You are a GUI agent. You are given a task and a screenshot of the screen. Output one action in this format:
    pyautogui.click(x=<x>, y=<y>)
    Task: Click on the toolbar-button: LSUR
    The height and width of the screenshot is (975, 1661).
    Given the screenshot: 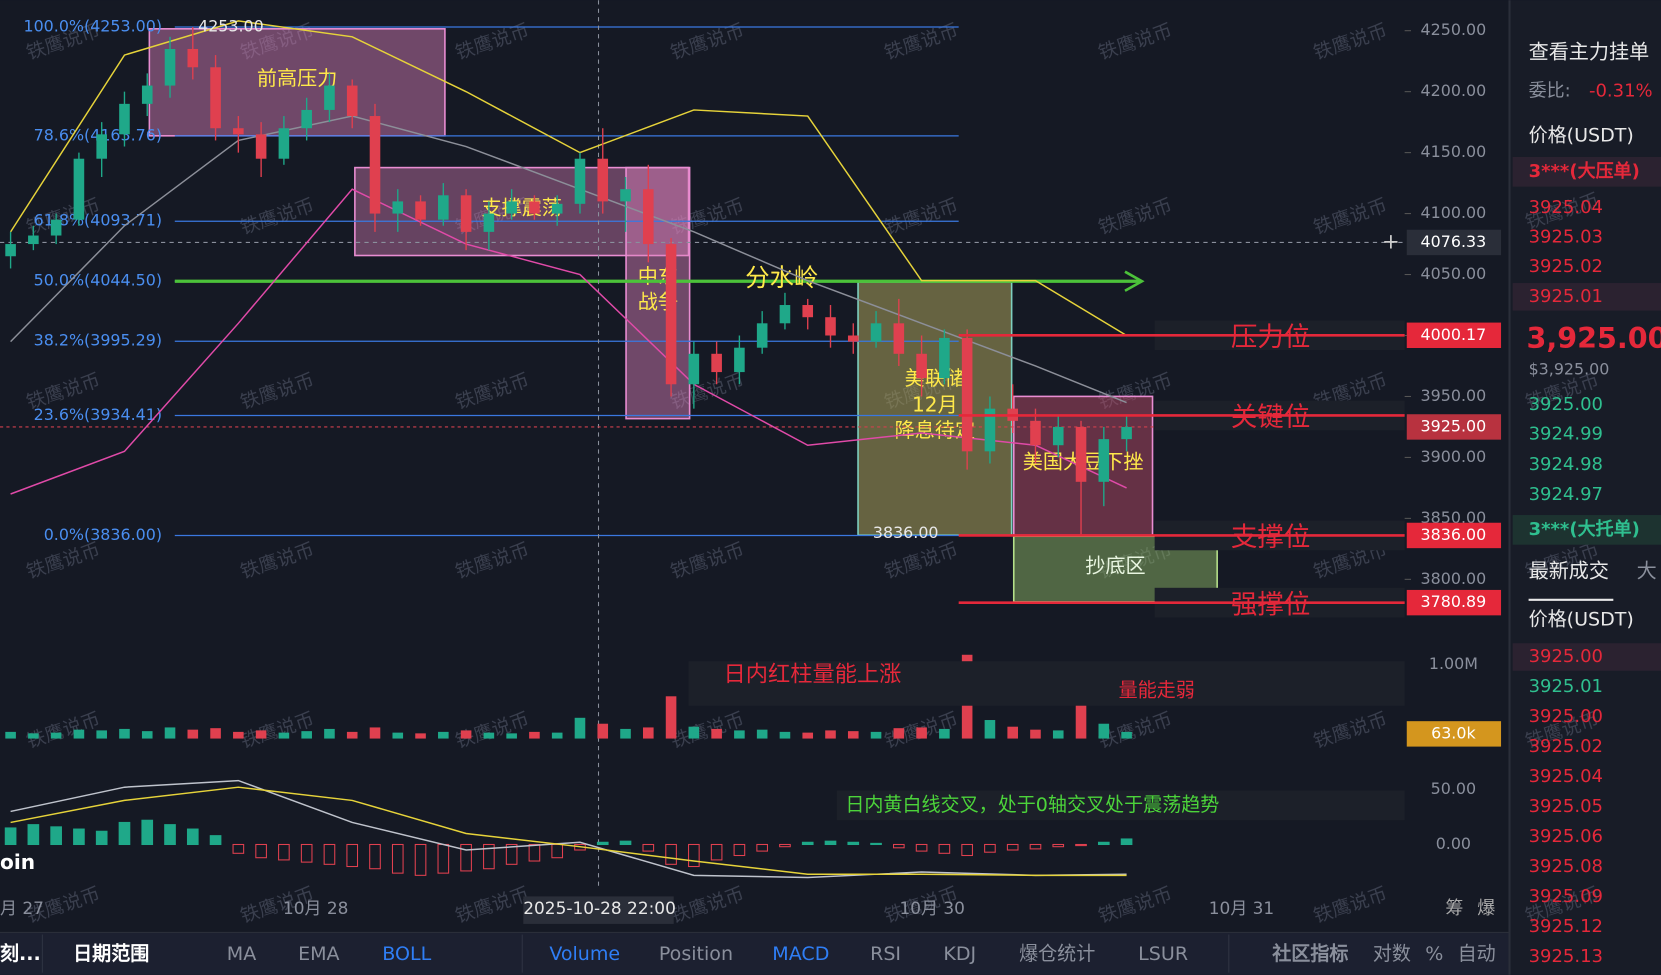 What is the action you would take?
    pyautogui.click(x=1163, y=954)
    